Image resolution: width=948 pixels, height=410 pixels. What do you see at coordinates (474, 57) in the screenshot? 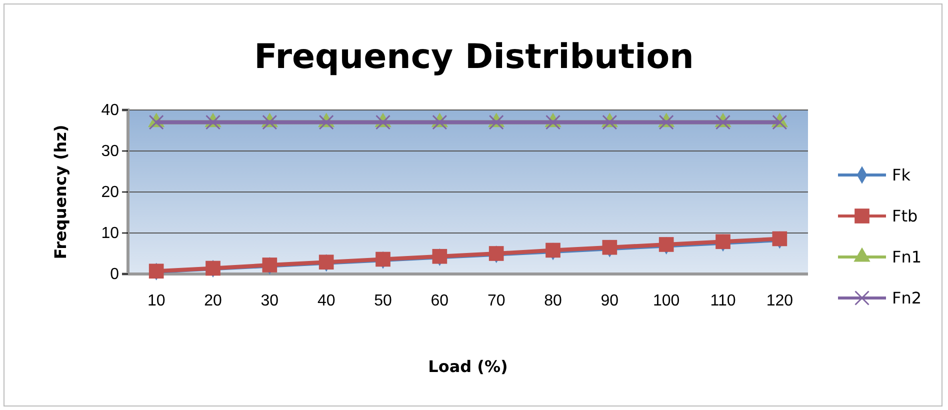
I see `chart-title: Frequency Distribution` at bounding box center [474, 57].